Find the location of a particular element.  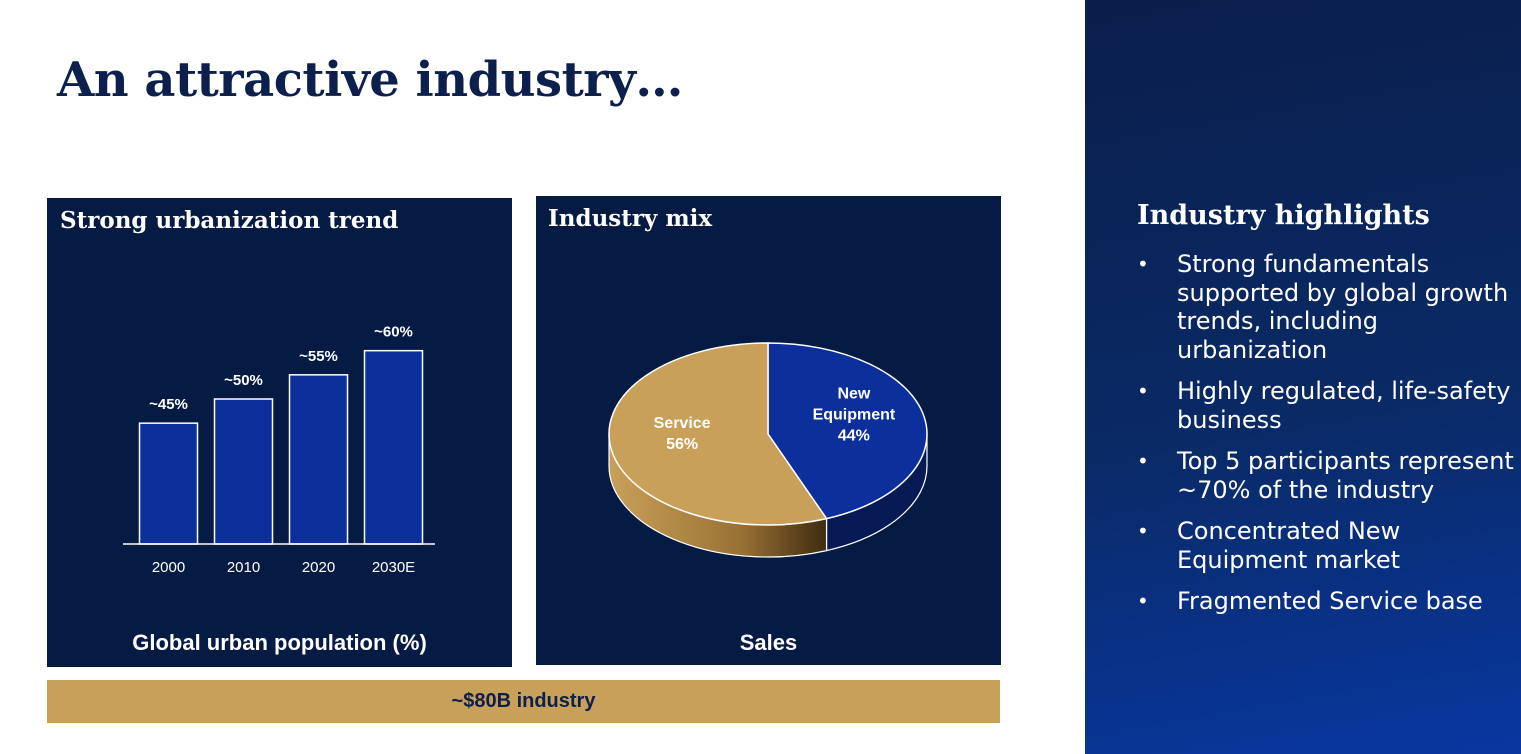

highlight-text: Concentrated New Equipment market is located at coordinates (1289, 545).